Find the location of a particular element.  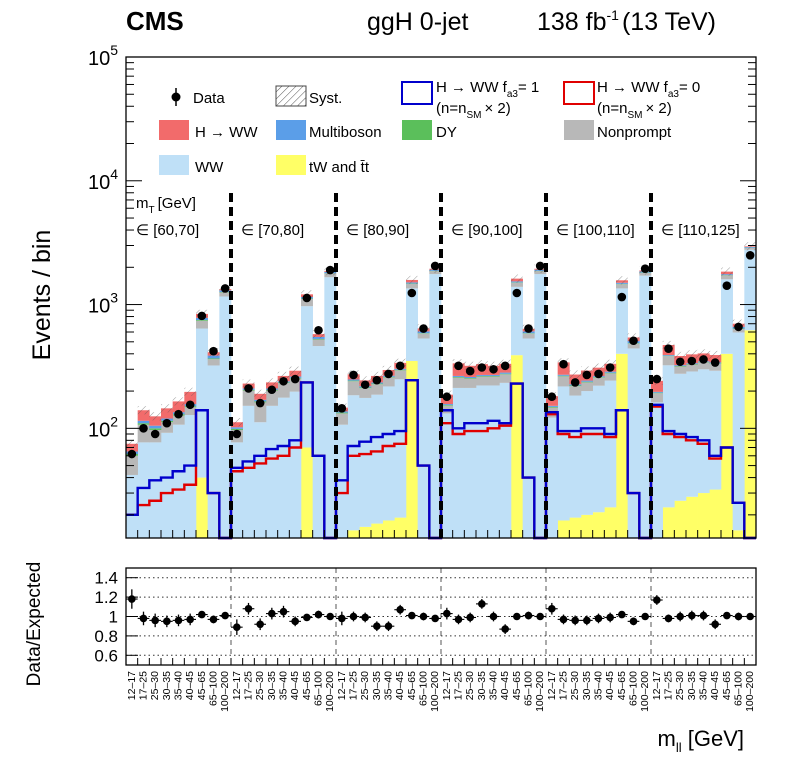

bar-hww is located at coordinates (167, 413).